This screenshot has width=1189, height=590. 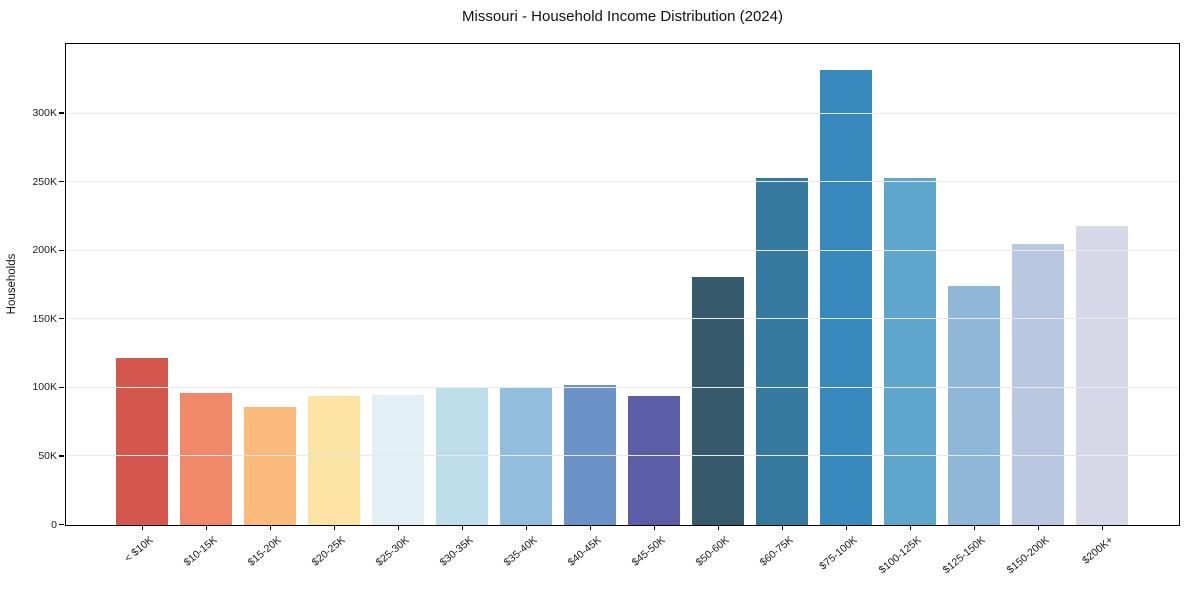 What do you see at coordinates (910, 351) in the screenshot?
I see `bar-$100-125K` at bounding box center [910, 351].